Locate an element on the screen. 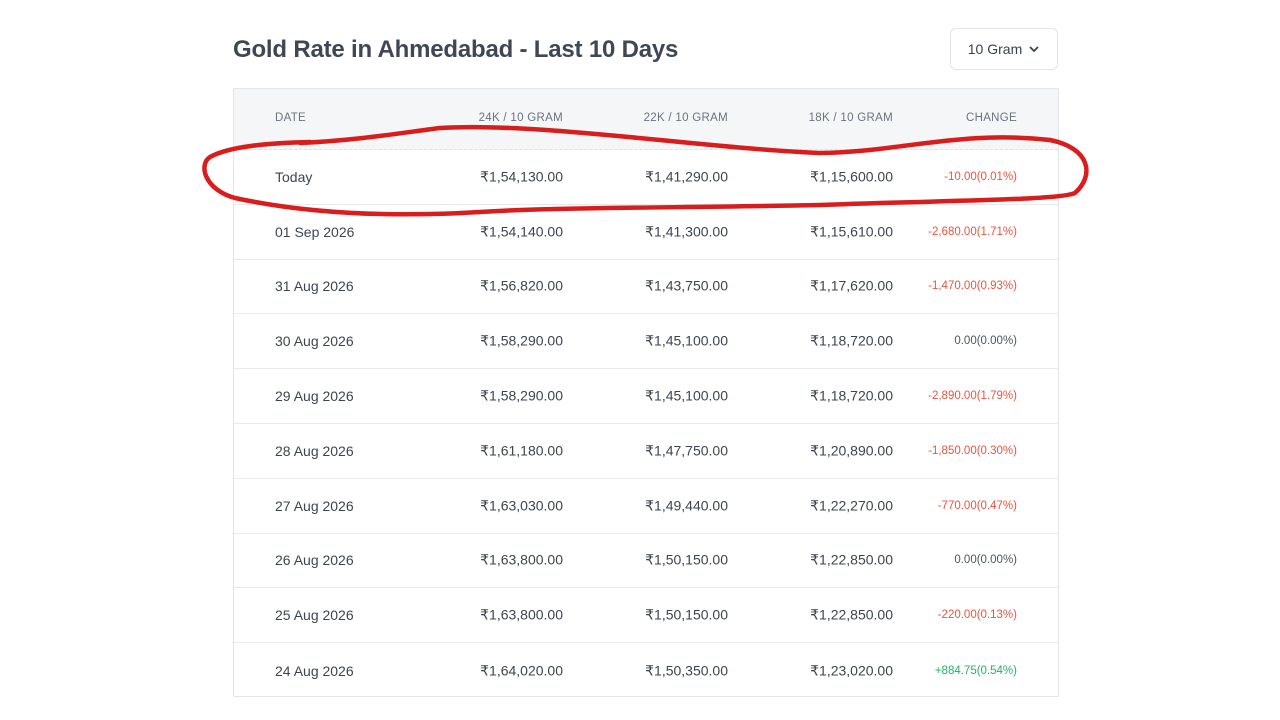 This screenshot has height=720, width=1280. chevron-down-icon is located at coordinates (1034, 49).